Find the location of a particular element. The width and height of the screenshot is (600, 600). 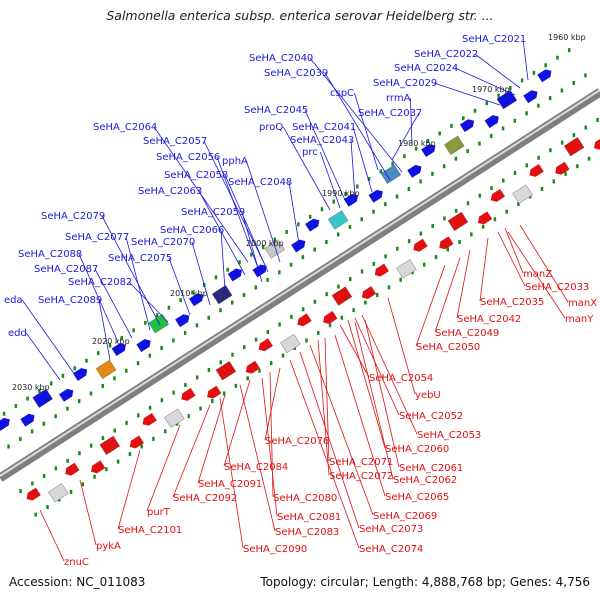

forward-gene-label: SeHA_C2089 is located at coordinates (70, 300).